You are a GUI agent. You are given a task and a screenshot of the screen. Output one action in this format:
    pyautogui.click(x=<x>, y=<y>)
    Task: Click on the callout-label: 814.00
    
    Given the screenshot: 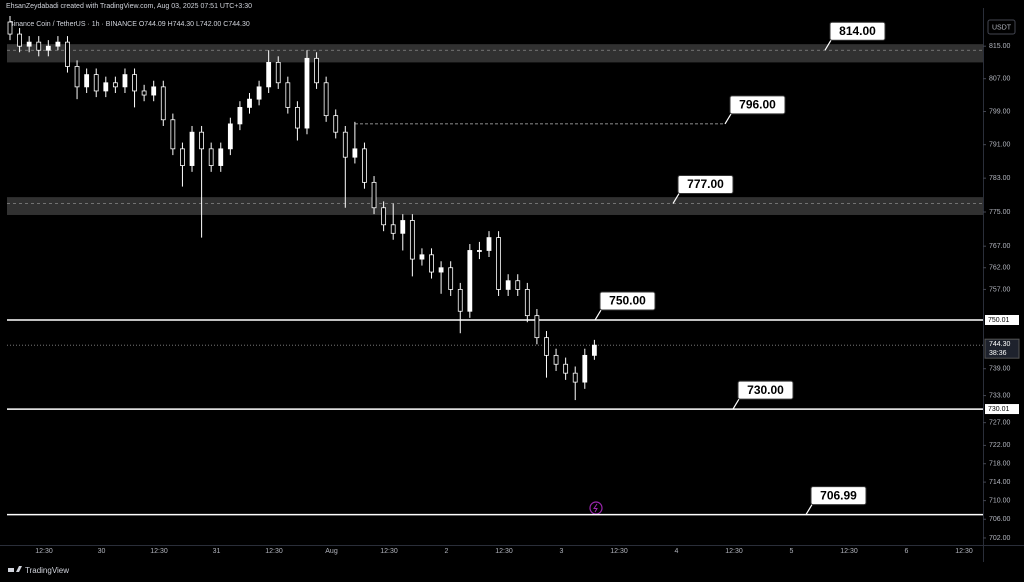 What is the action you would take?
    pyautogui.click(x=857, y=31)
    